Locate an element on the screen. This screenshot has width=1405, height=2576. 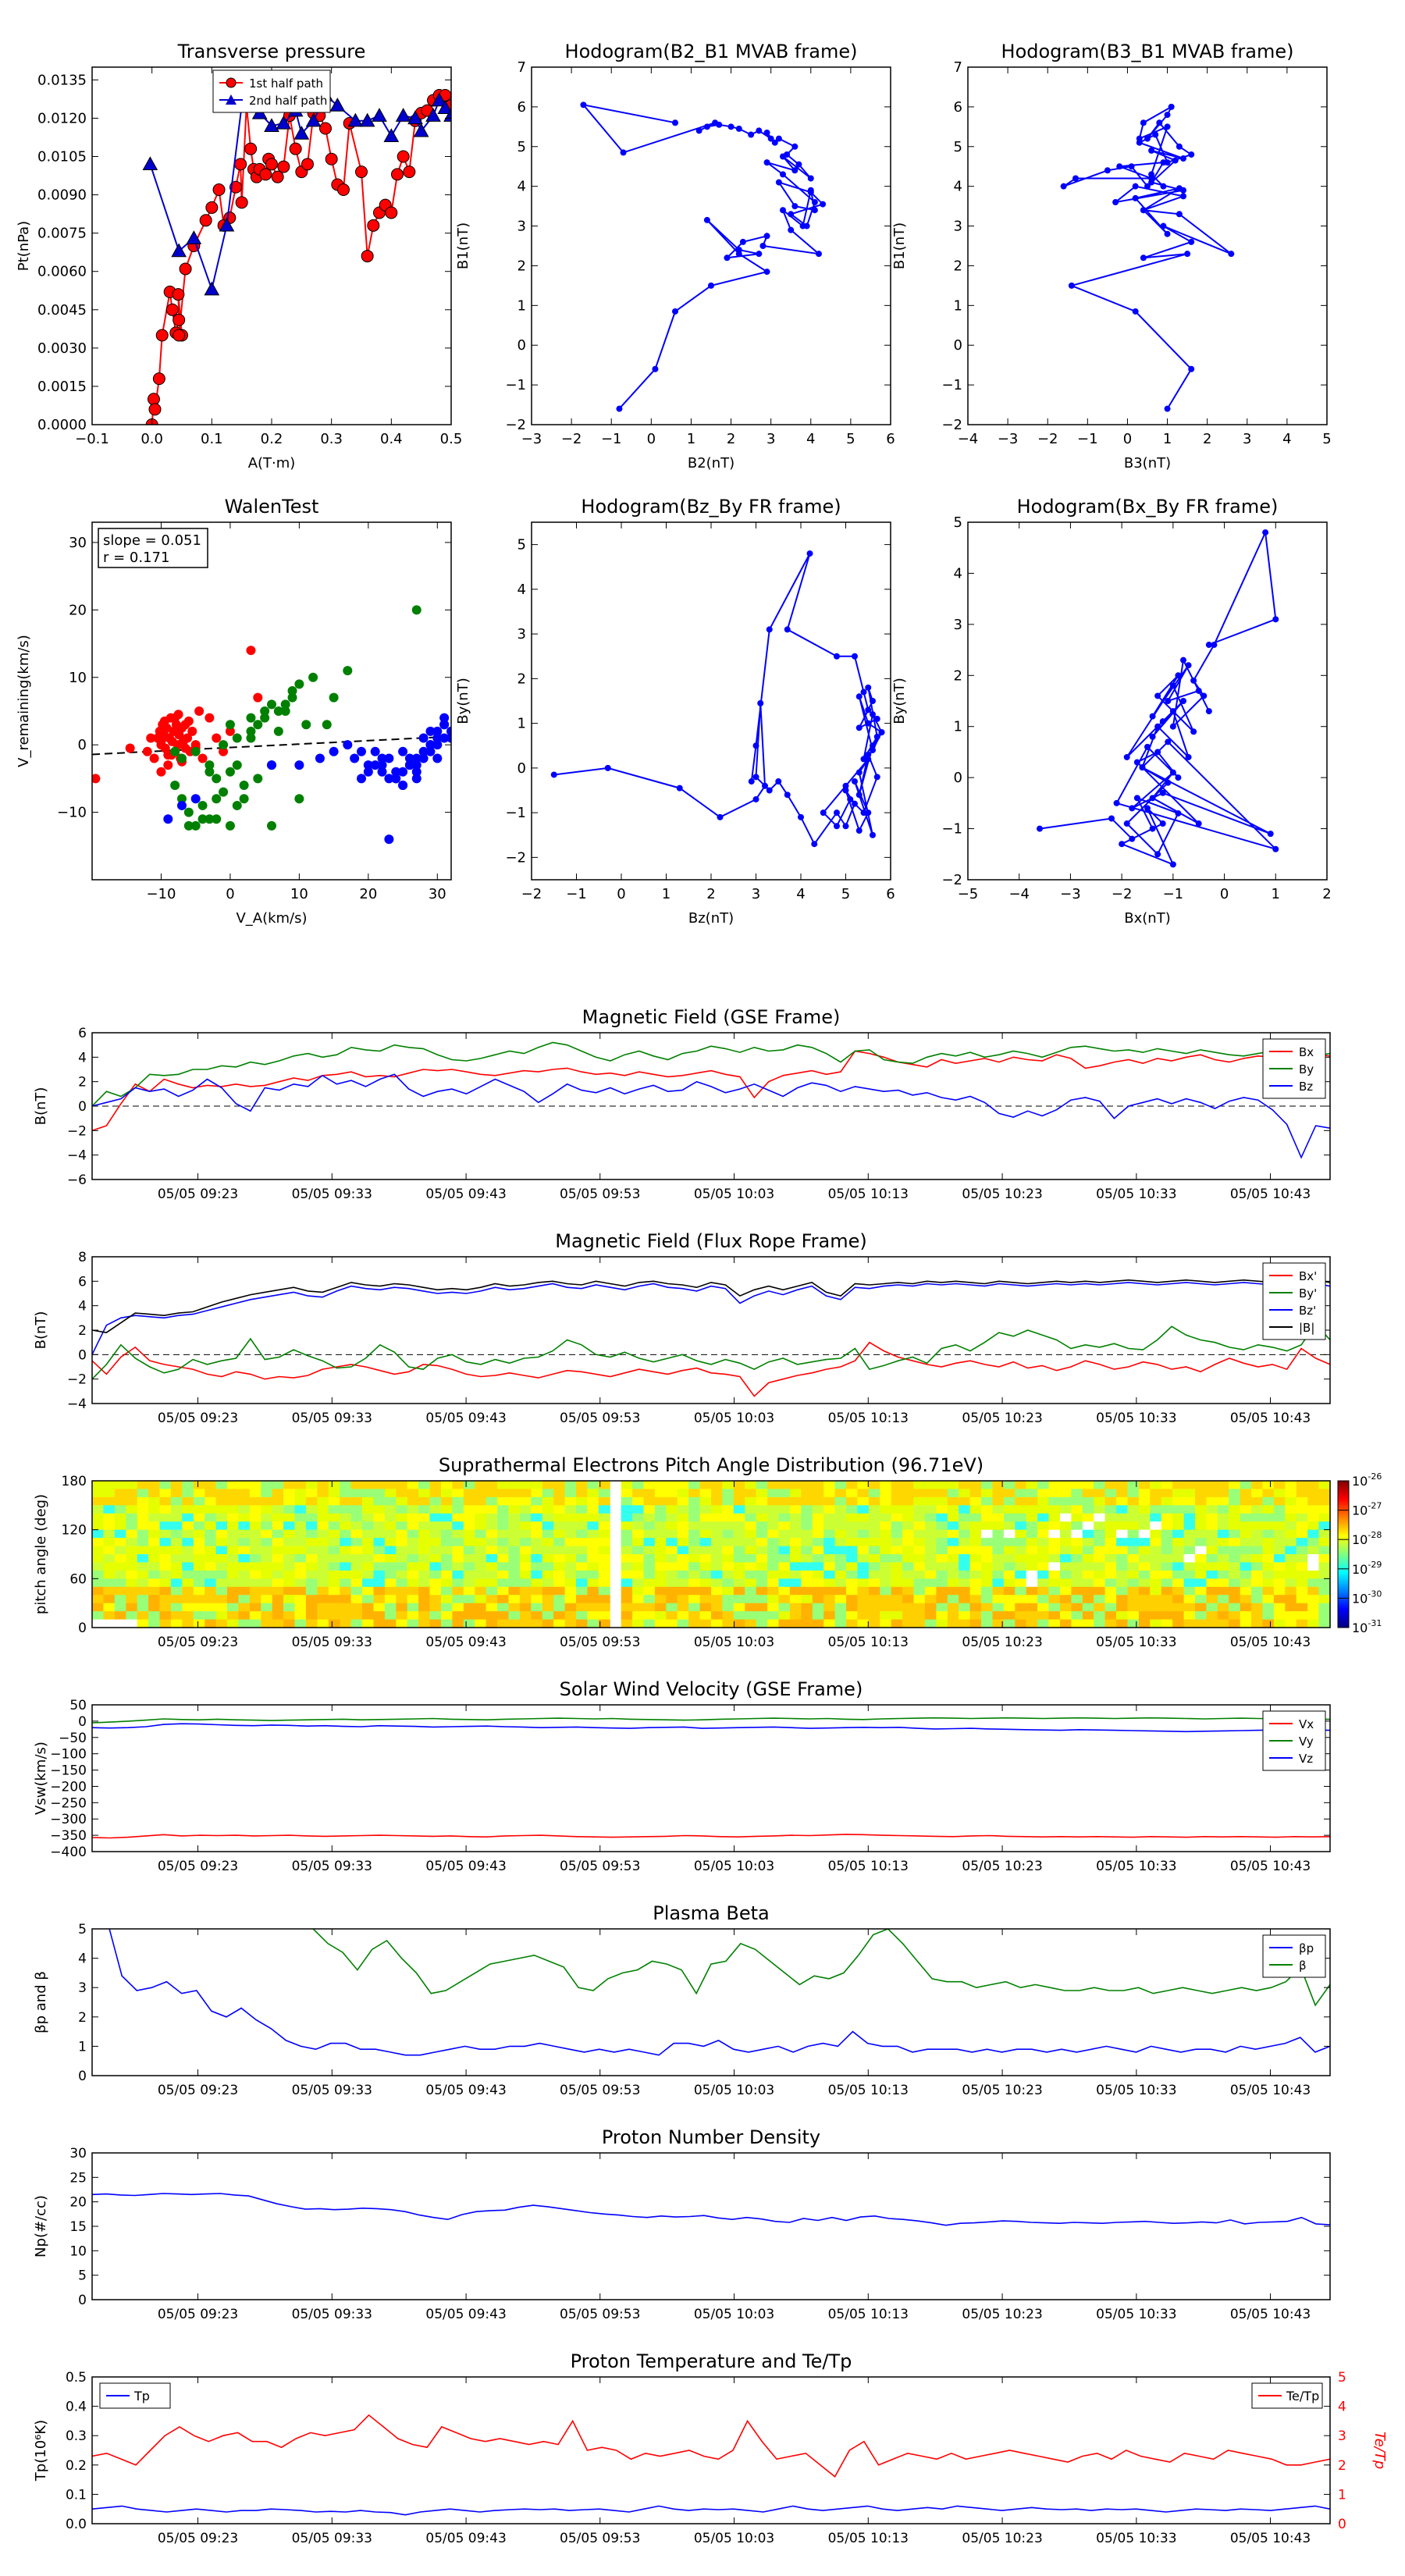
x-tick-label: 05/05 10:13 is located at coordinates (869, 1194).